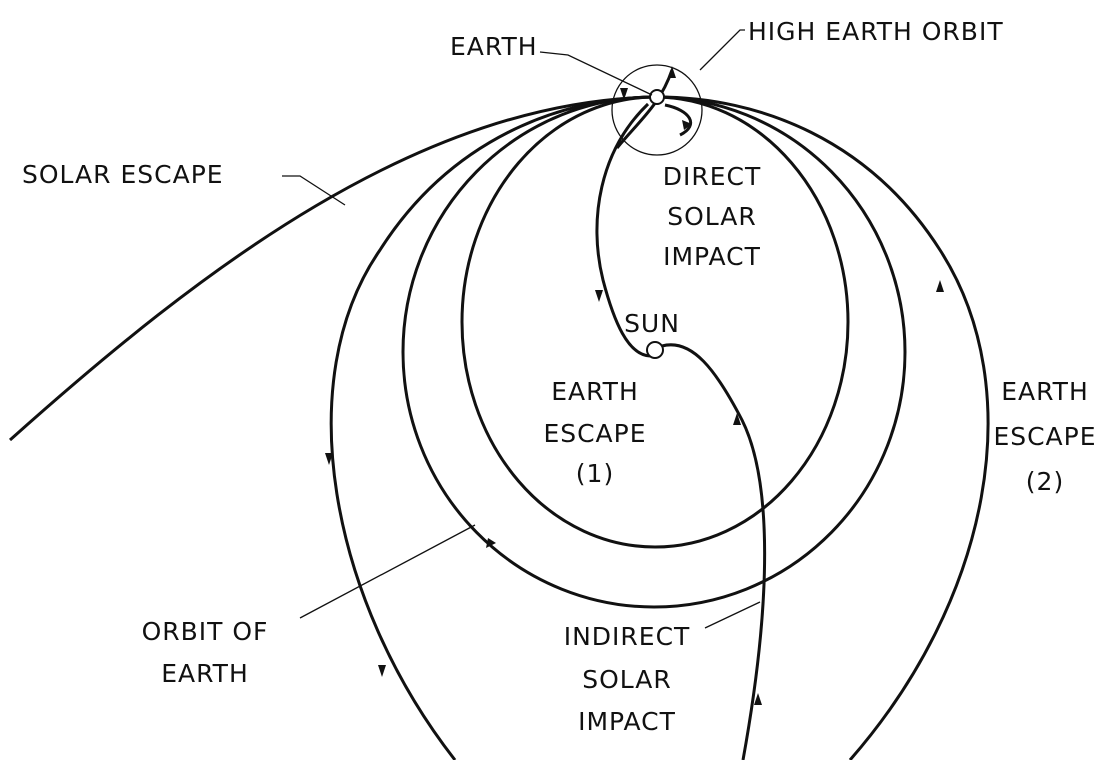 The width and height of the screenshot is (1115, 760). What do you see at coordinates (714, 551) in the screenshot?
I see `indirect-impact-path` at bounding box center [714, 551].